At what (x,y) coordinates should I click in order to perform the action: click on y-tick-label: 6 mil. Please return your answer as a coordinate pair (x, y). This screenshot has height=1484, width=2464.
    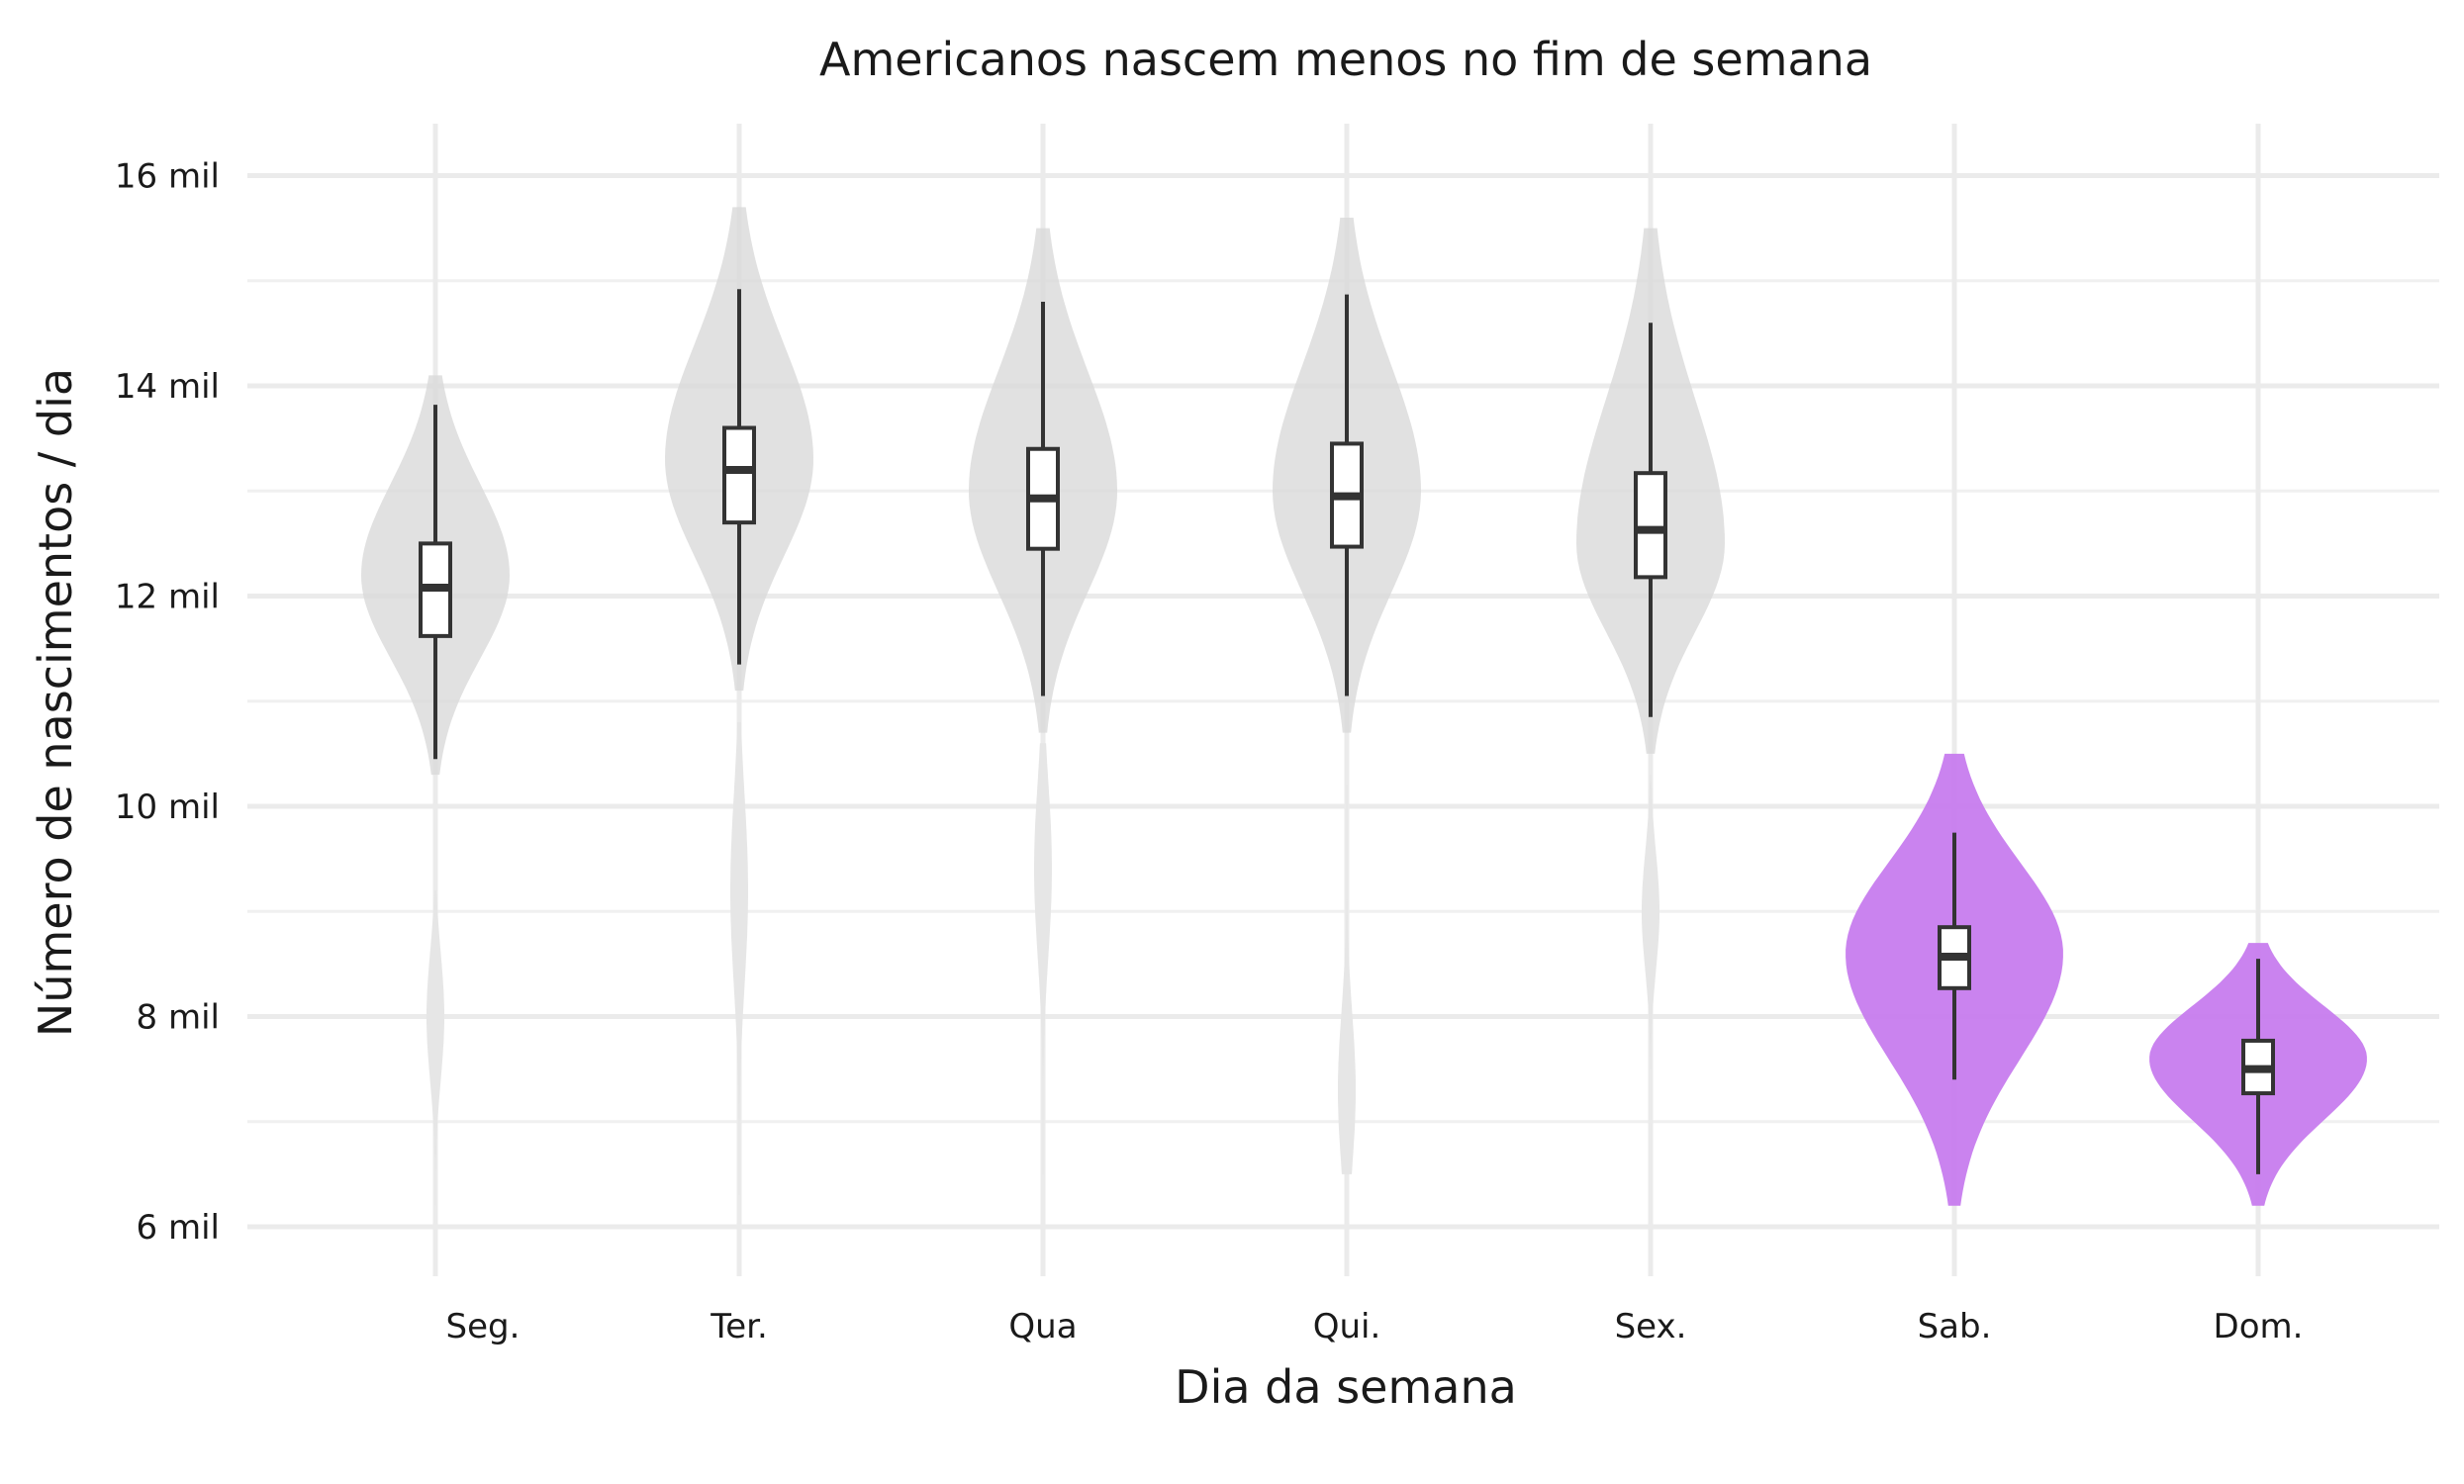
    Looking at the image, I should click on (178, 1228).